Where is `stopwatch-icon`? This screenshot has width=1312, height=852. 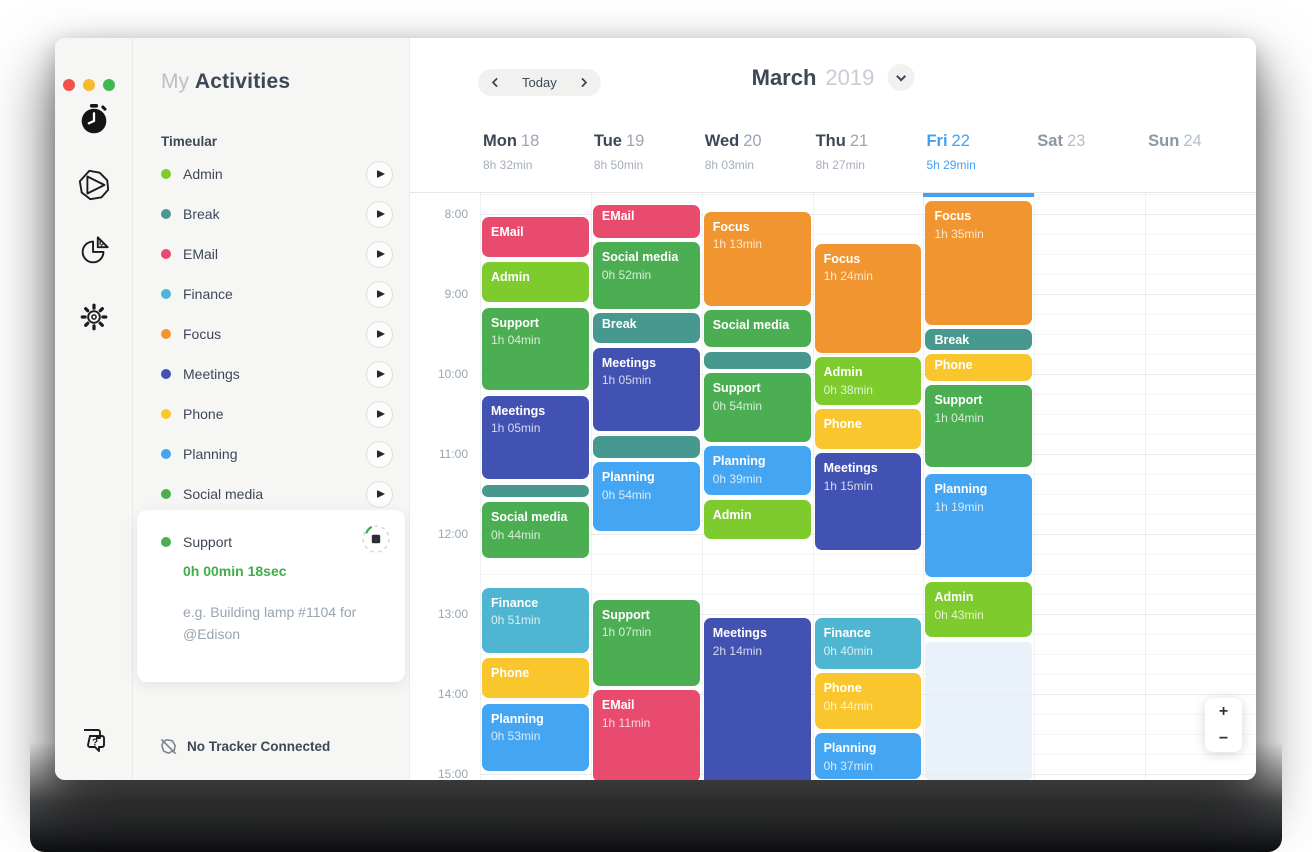
stopwatch-icon is located at coordinates (94, 119).